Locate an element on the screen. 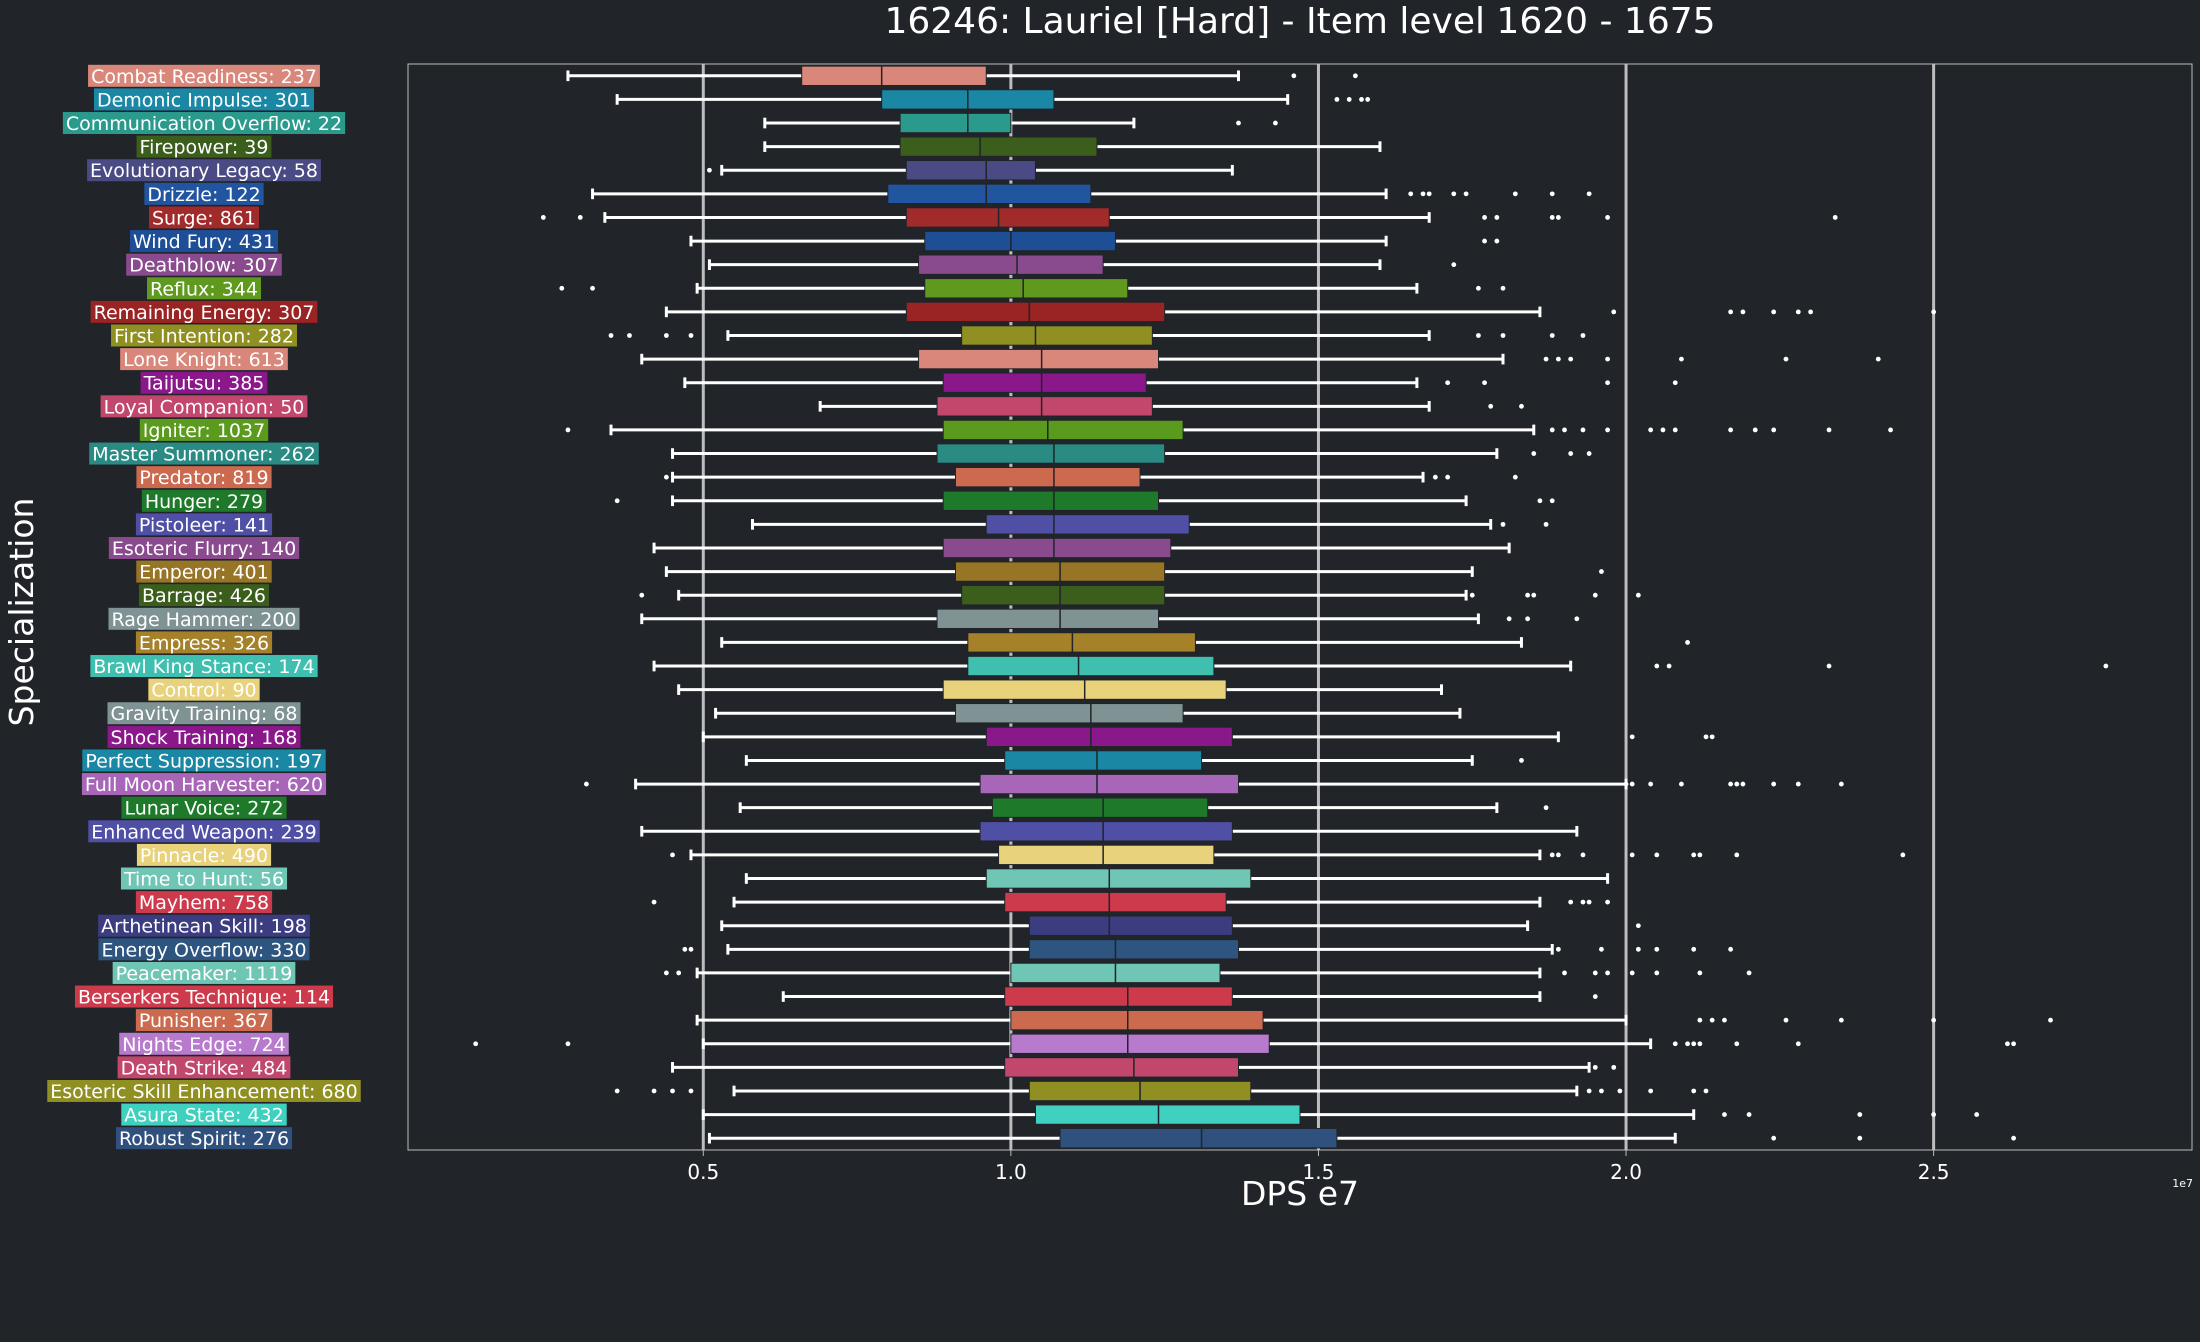 The width and height of the screenshot is (2200, 1342). category-label: Gravity Training: 68 is located at coordinates (204, 713).